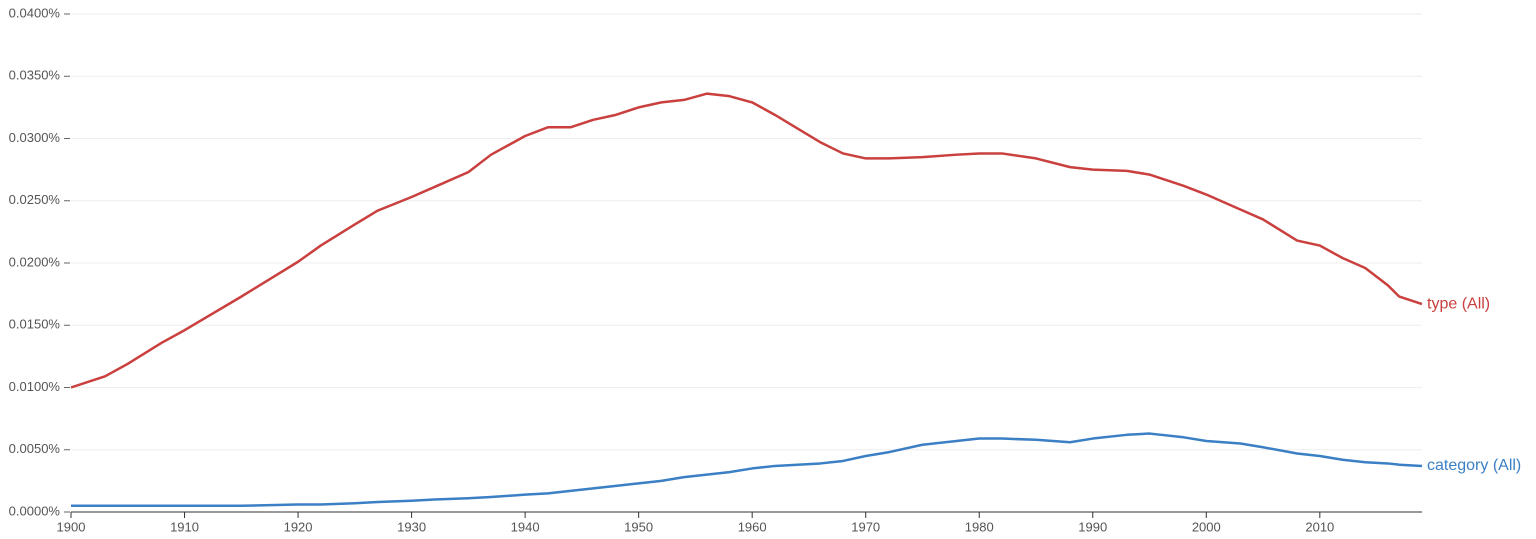  Describe the element at coordinates (525, 526) in the screenshot. I see `x-tick-label: 1940` at that location.